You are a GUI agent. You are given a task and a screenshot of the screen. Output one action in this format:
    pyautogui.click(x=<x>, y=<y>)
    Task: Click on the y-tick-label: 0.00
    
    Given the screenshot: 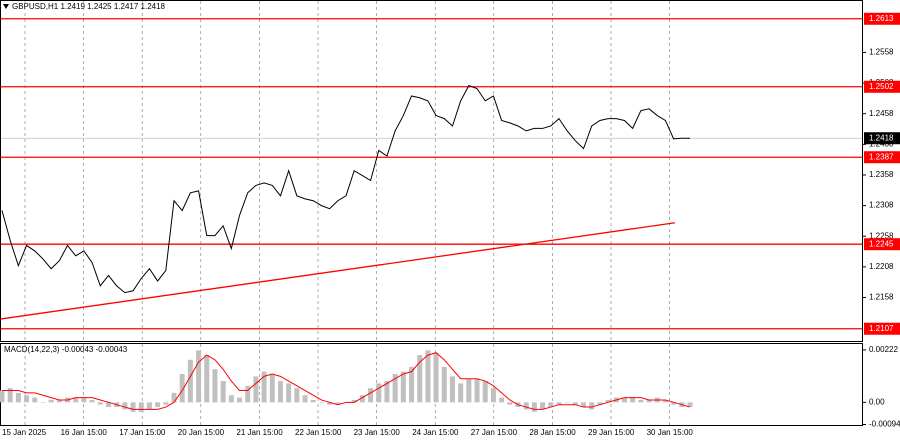 What is the action you would take?
    pyautogui.click(x=877, y=401)
    